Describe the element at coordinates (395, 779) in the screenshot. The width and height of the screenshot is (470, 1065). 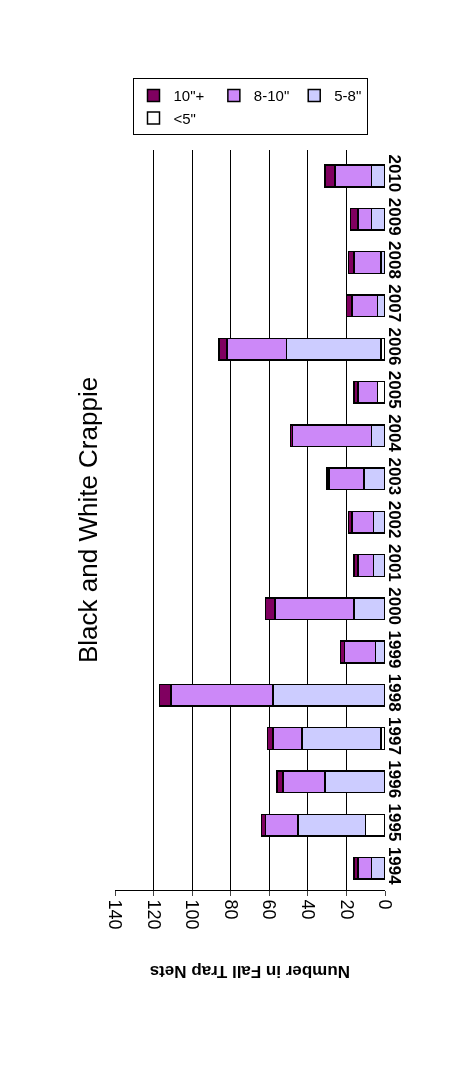
I see `y-tick-label: 1996` at that location.